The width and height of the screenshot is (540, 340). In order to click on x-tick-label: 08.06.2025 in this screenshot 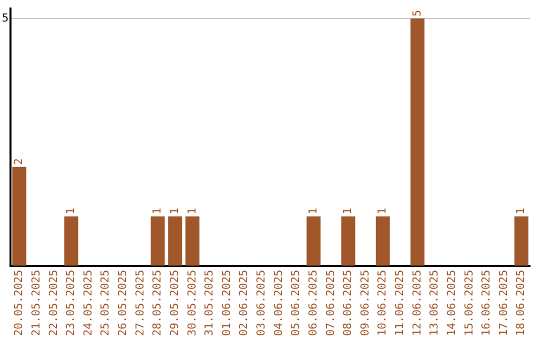, I will do `click(347, 303)`.